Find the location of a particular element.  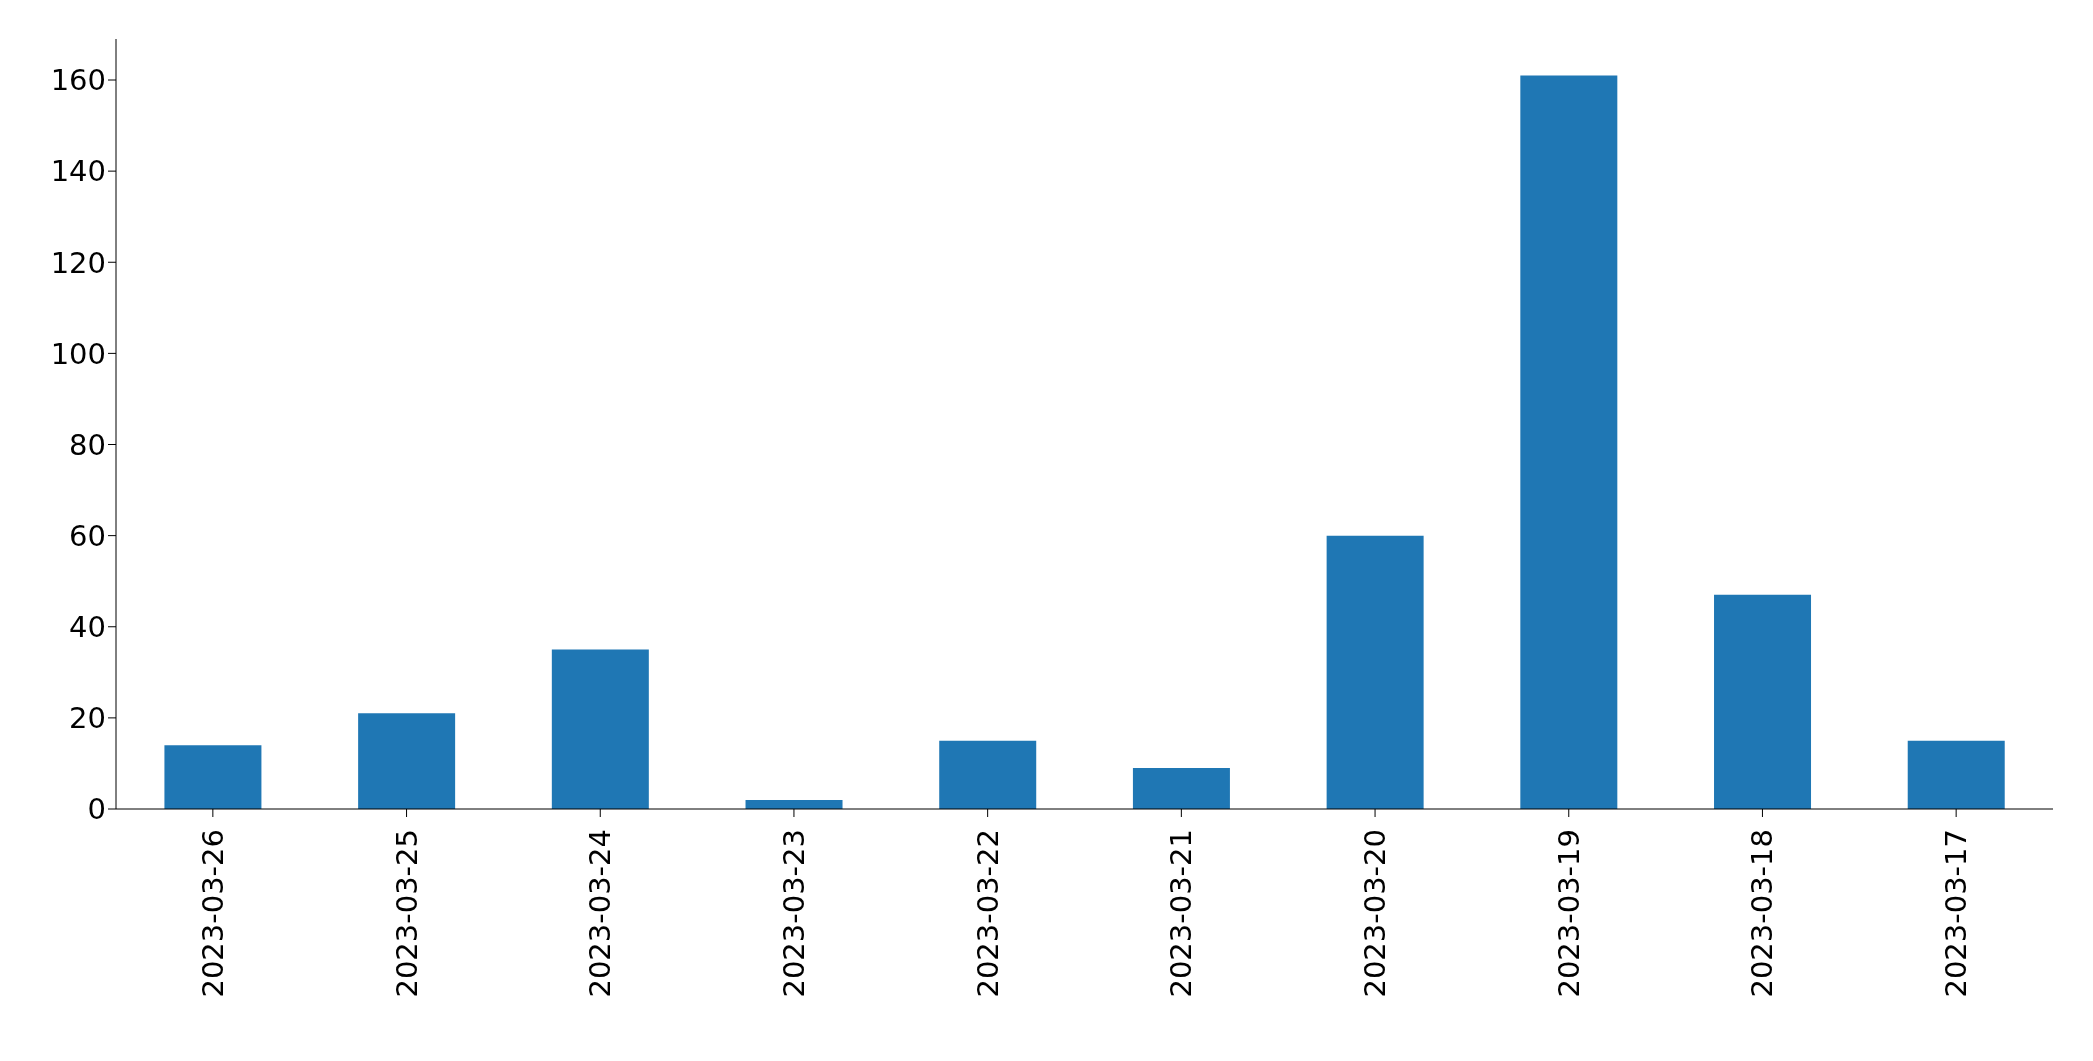

y-tick-label: 0 is located at coordinates (96, 809).